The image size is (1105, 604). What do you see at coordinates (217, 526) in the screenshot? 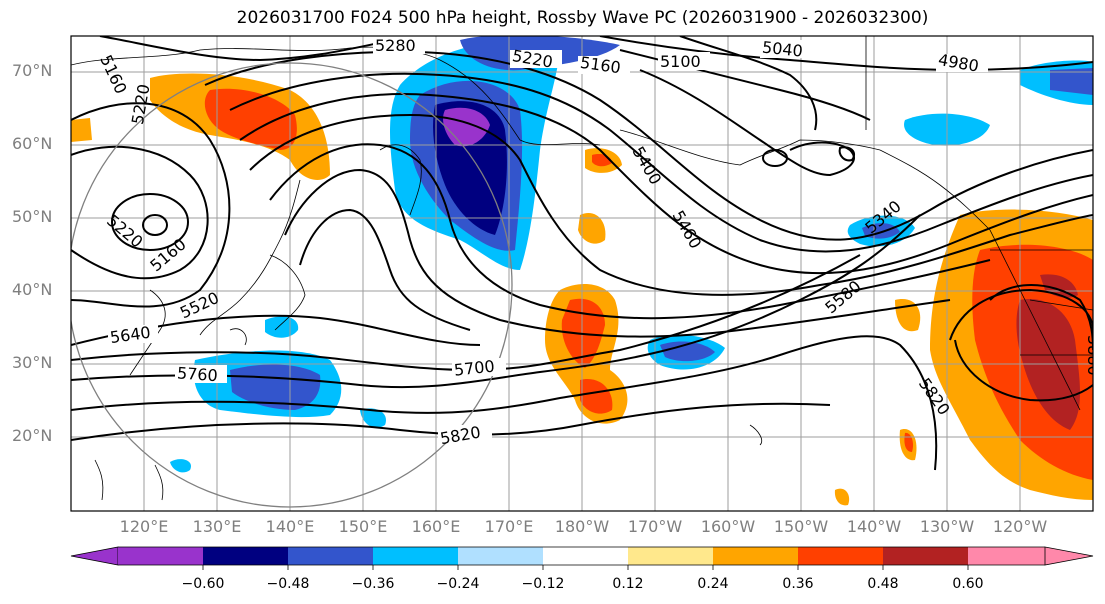
I see `lon-label: 130°E` at bounding box center [217, 526].